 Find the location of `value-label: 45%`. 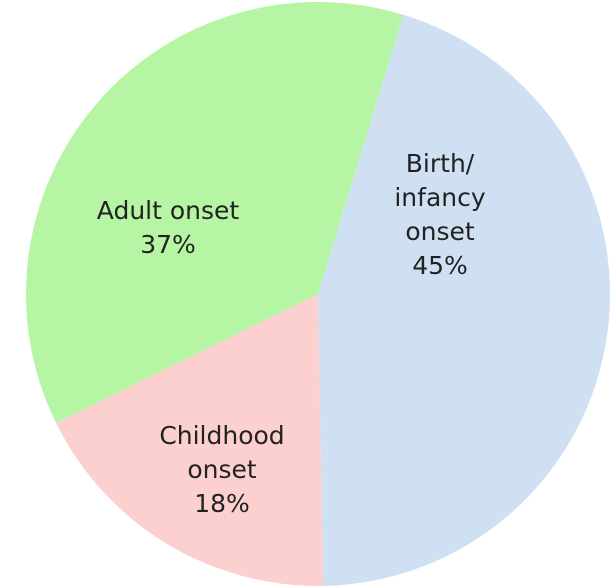

value-label: 45% is located at coordinates (440, 265).